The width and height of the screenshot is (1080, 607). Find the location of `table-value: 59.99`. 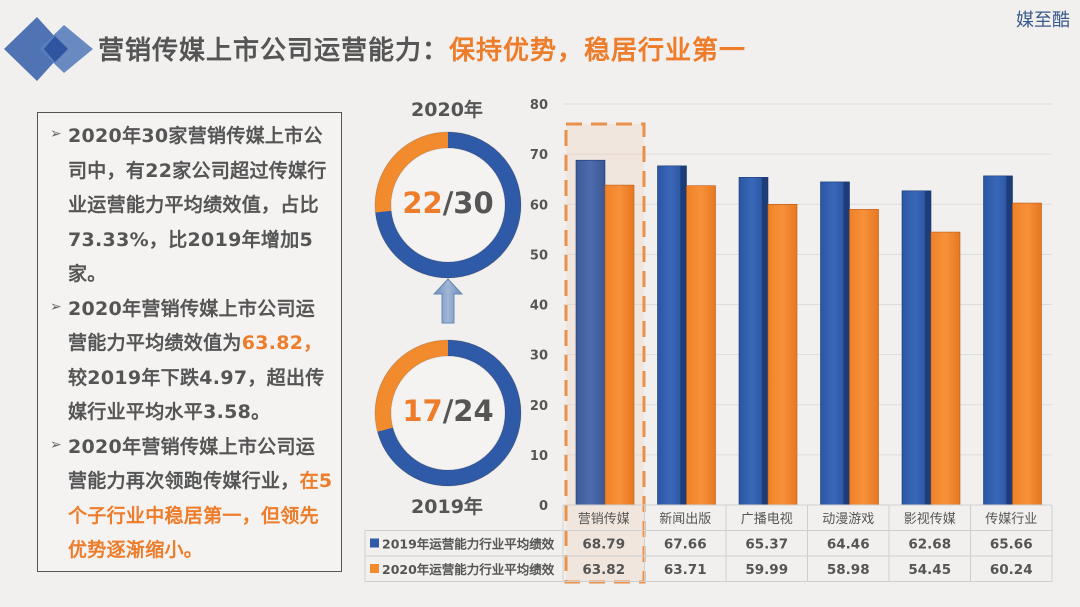

table-value: 59.99 is located at coordinates (766, 570).